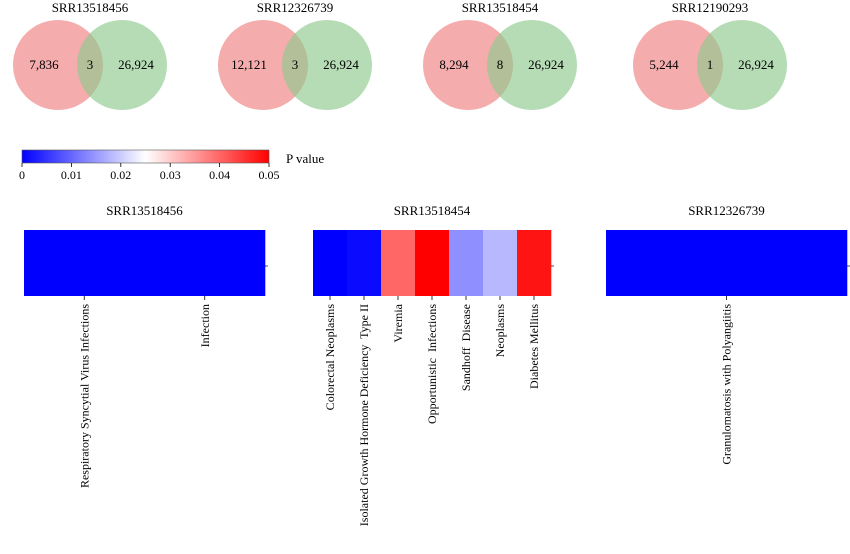 The height and width of the screenshot is (554, 850). Describe the element at coordinates (710, 7) in the screenshot. I see `venn-title: SRR12190293` at that location.